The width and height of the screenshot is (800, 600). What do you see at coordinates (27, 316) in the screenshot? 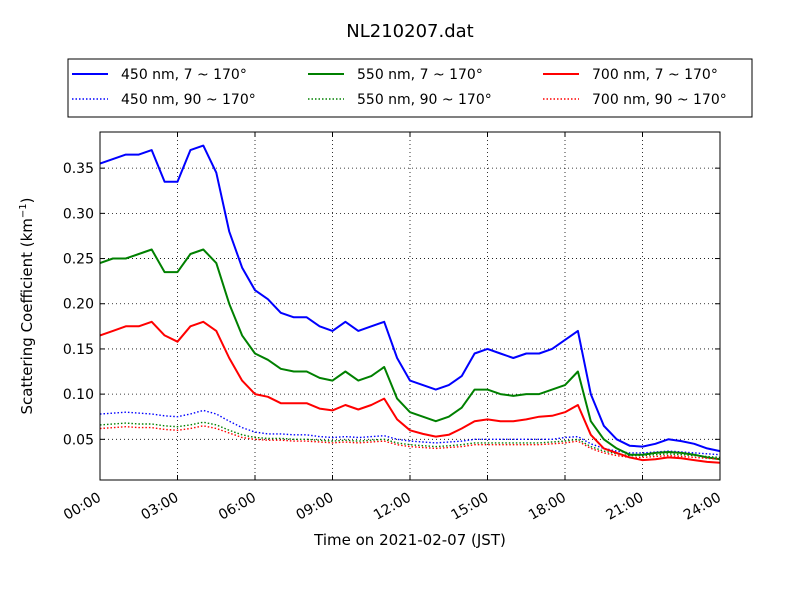
I see `y-axis-label-main: Scattering Coefficient (km` at bounding box center [27, 316].